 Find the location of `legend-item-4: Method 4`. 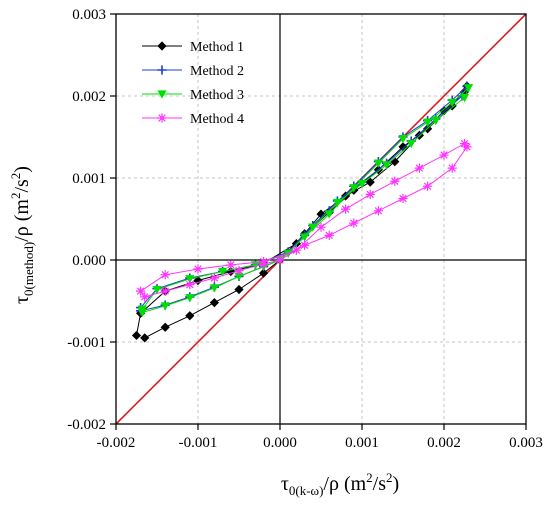

legend-item-4: Method 4 is located at coordinates (193, 119).